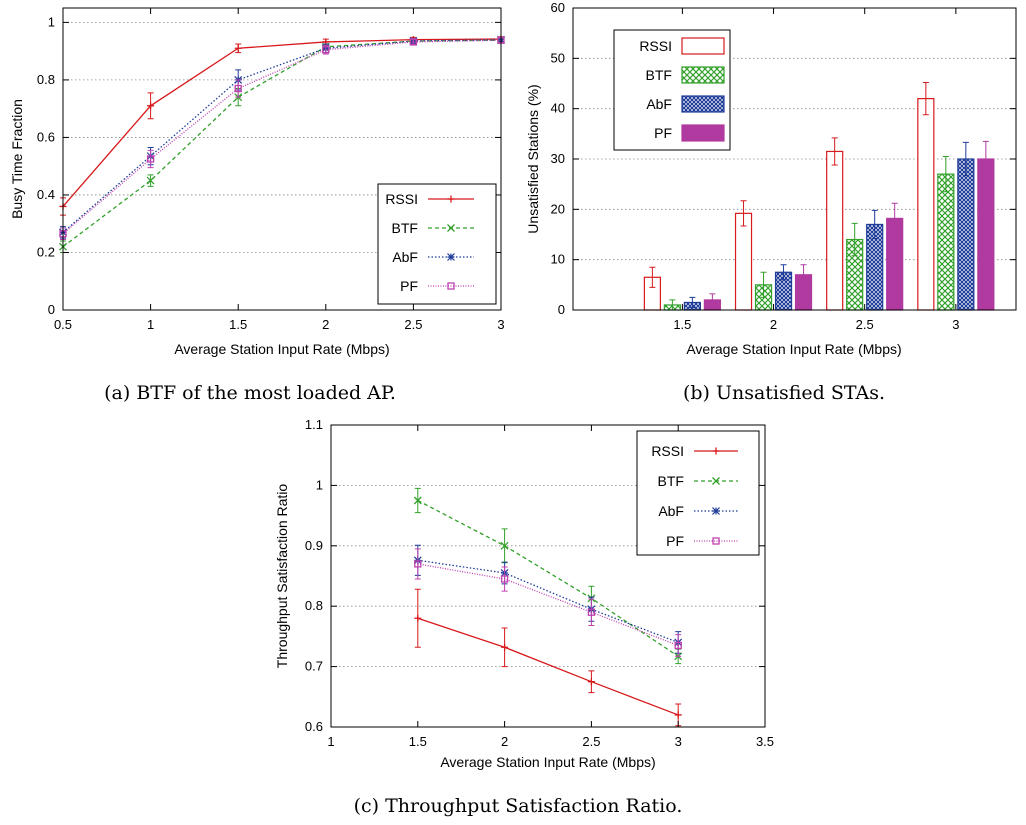 The width and height of the screenshot is (1026, 825). I want to click on chart-a-legend-box, so click(437, 244).